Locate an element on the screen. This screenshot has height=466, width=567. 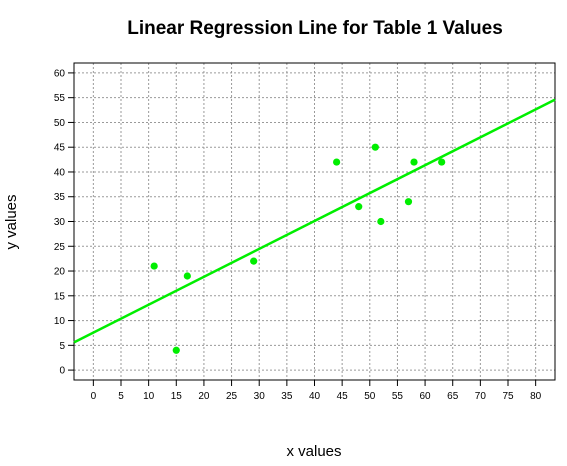
x-tick-label: 30 is located at coordinates (260, 396).